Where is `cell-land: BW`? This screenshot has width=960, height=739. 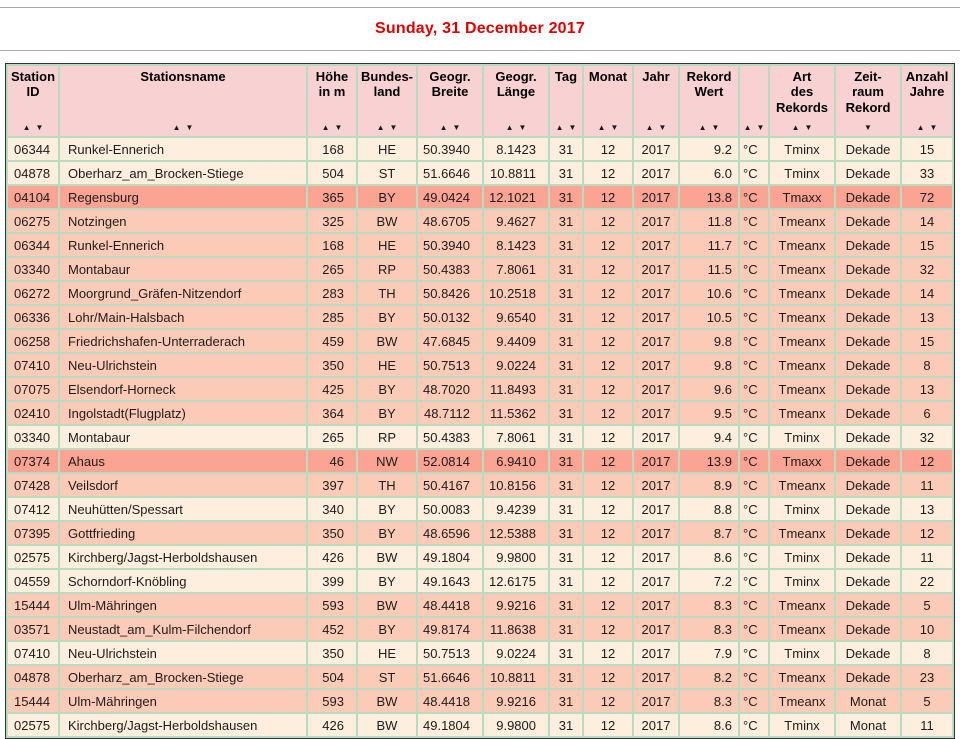 cell-land: BW is located at coordinates (387, 221).